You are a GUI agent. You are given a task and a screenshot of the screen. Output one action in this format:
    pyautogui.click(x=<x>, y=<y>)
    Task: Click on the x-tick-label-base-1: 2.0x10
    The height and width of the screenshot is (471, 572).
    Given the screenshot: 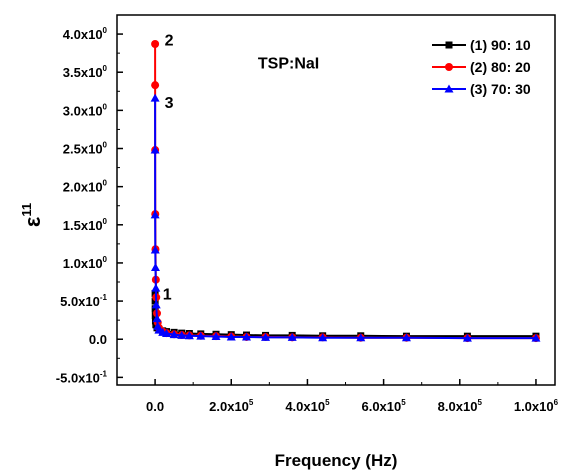 What is the action you would take?
    pyautogui.click(x=229, y=406)
    